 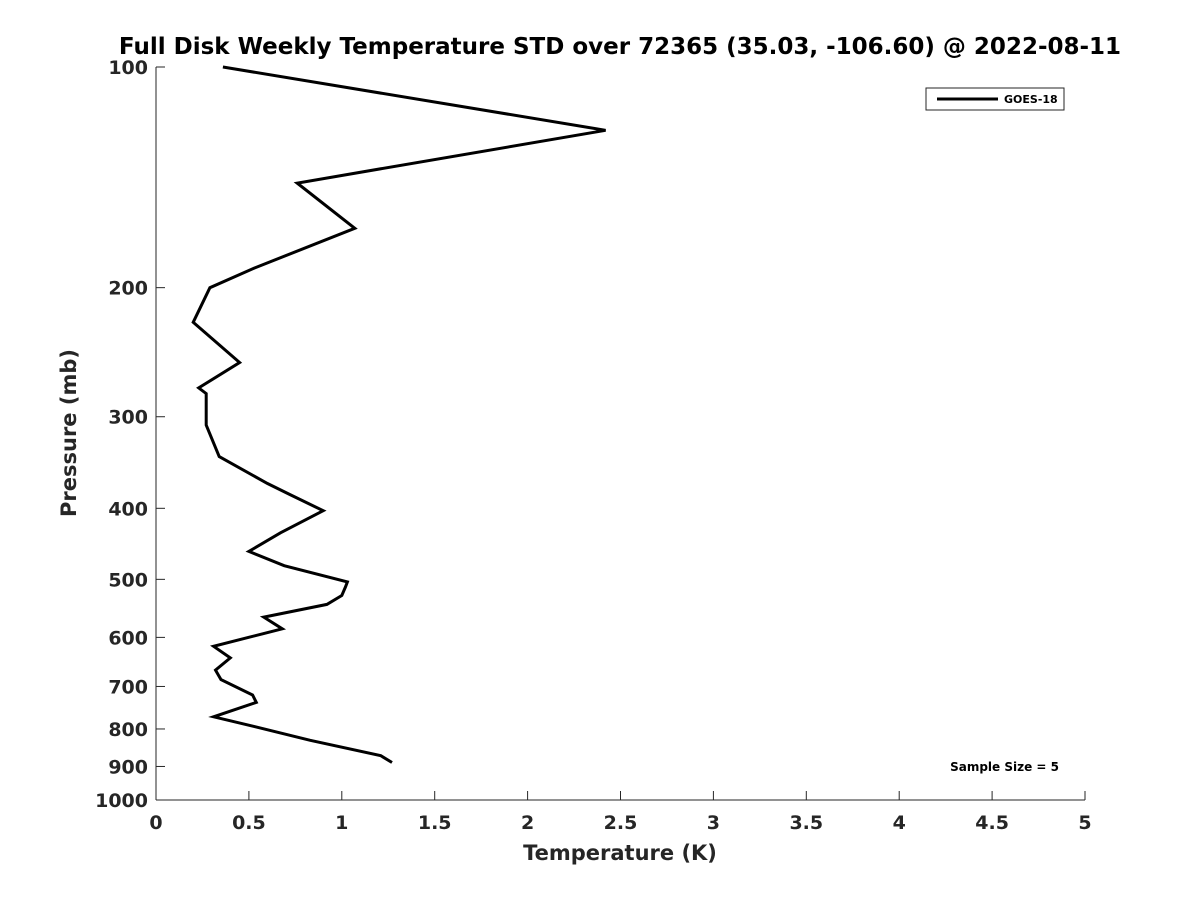 What do you see at coordinates (128, 289) in the screenshot?
I see `y-tick-label: 200` at bounding box center [128, 289].